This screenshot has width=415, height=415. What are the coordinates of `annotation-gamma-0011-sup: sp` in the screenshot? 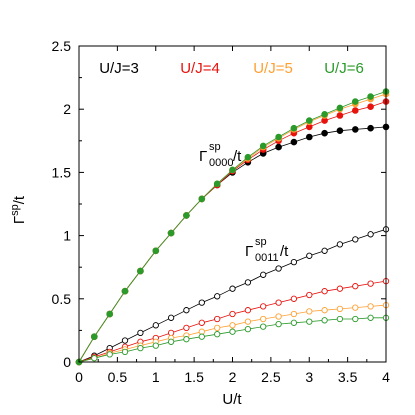 It's located at (261, 242).